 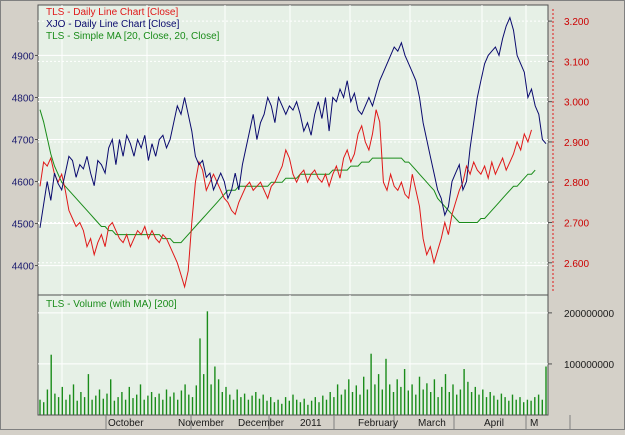 What do you see at coordinates (23, 267) in the screenshot?
I see `xjo-tick-label: 4400` at bounding box center [23, 267].